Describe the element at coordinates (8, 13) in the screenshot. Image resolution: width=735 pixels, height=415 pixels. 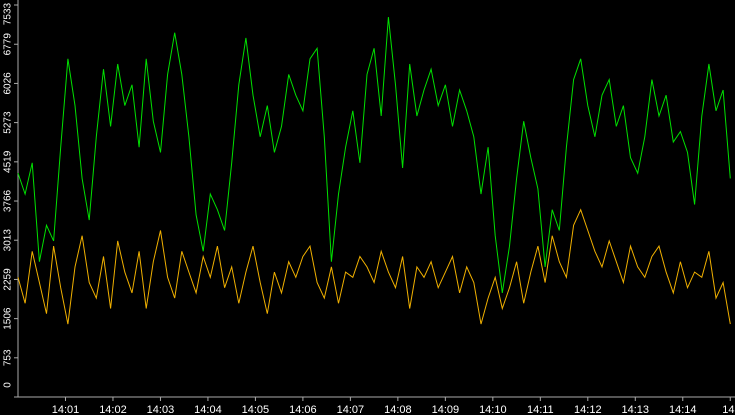
I see `y-tick-label: 7533` at that location.